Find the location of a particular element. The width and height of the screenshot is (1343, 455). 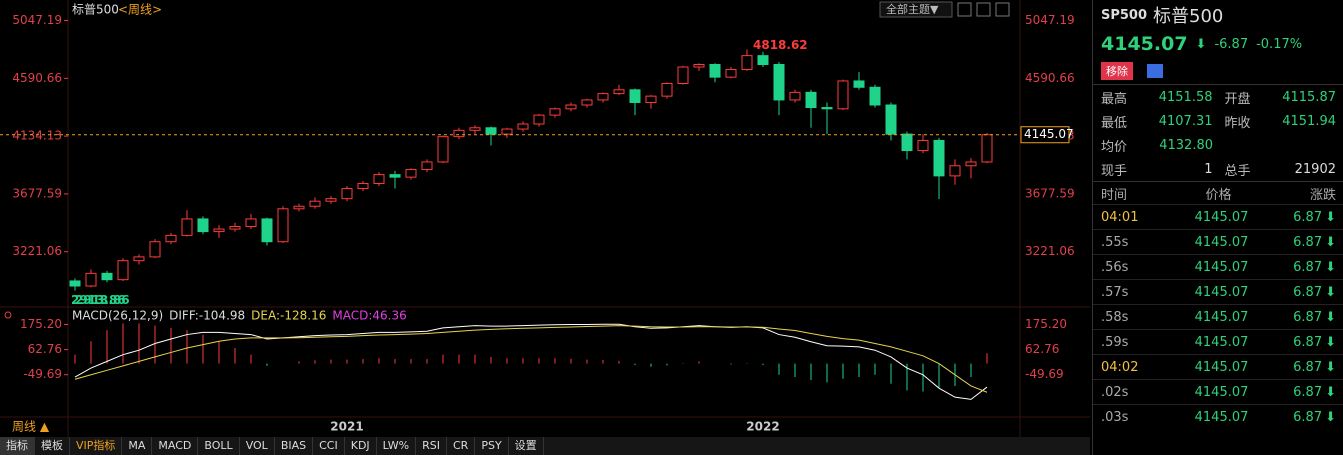

toolbar-item: 指标 is located at coordinates (17, 446).